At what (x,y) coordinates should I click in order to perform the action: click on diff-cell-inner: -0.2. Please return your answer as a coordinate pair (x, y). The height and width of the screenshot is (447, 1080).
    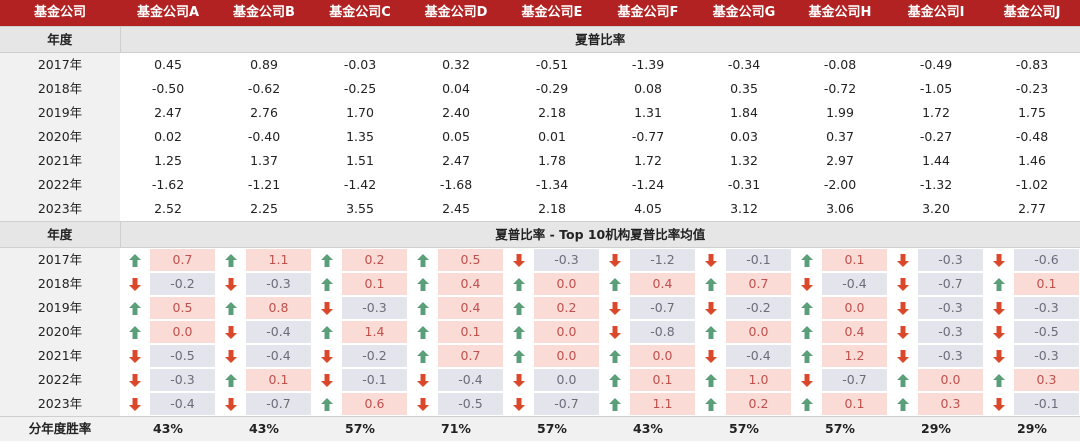
    Looking at the image, I should click on (359, 356).